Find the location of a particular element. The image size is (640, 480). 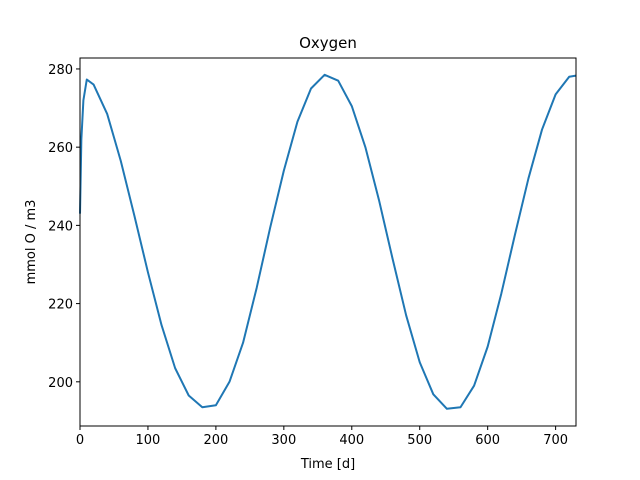

x-tick-label: 100 is located at coordinates (148, 440).